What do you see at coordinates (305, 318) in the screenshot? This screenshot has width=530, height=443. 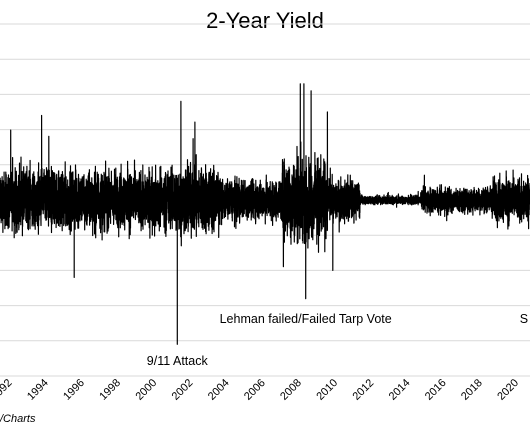 I see `annotation-label: Lehman failed/Failed Tarp Vote` at bounding box center [305, 318].